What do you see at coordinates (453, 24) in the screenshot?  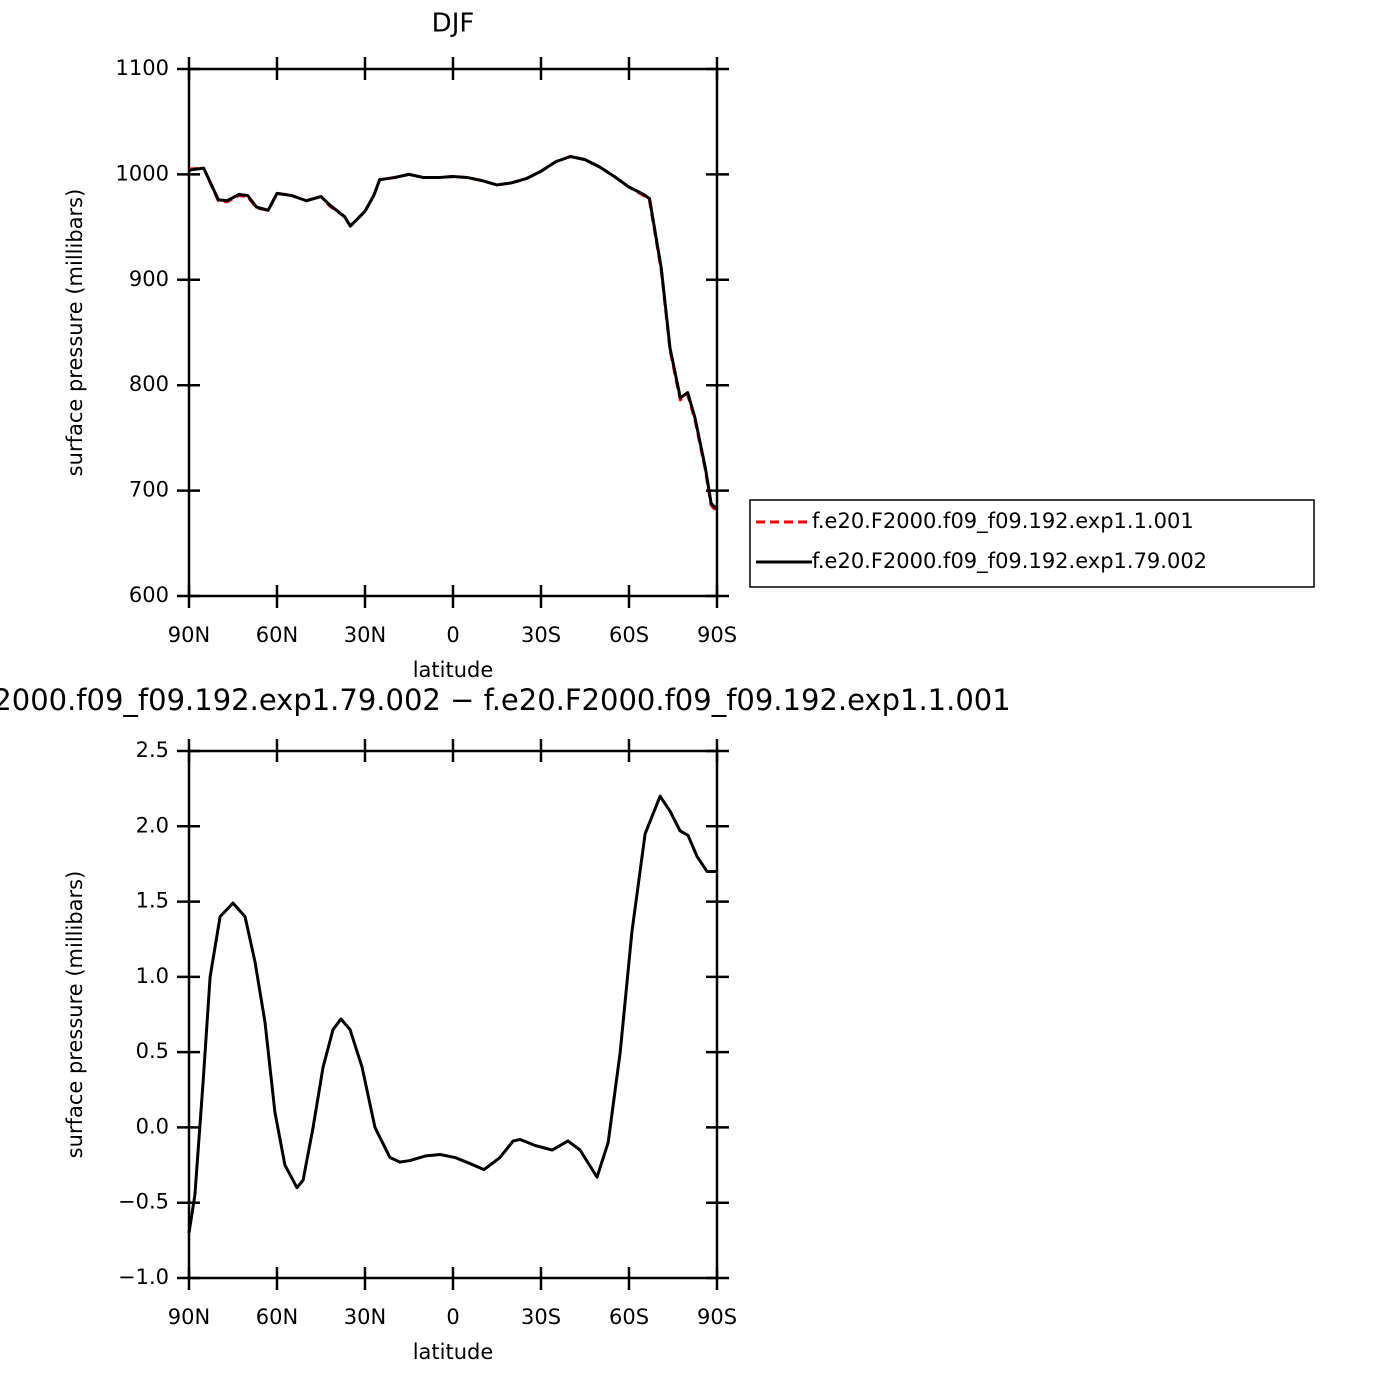 I see `chart-title: DJF` at bounding box center [453, 24].